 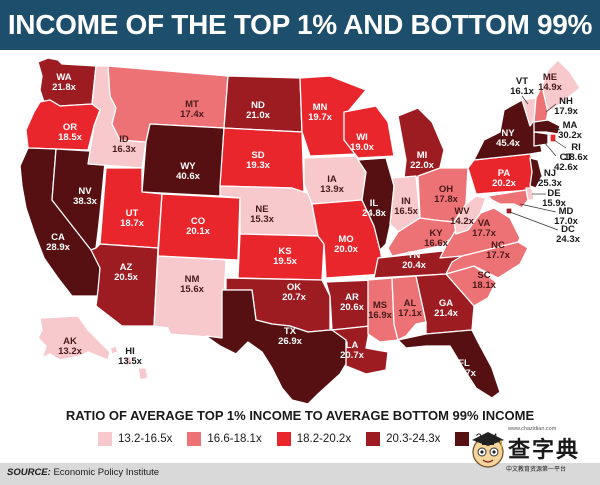 What do you see at coordinates (234, 439) in the screenshot?
I see `legend-label: 16.6-18.1x` at bounding box center [234, 439].